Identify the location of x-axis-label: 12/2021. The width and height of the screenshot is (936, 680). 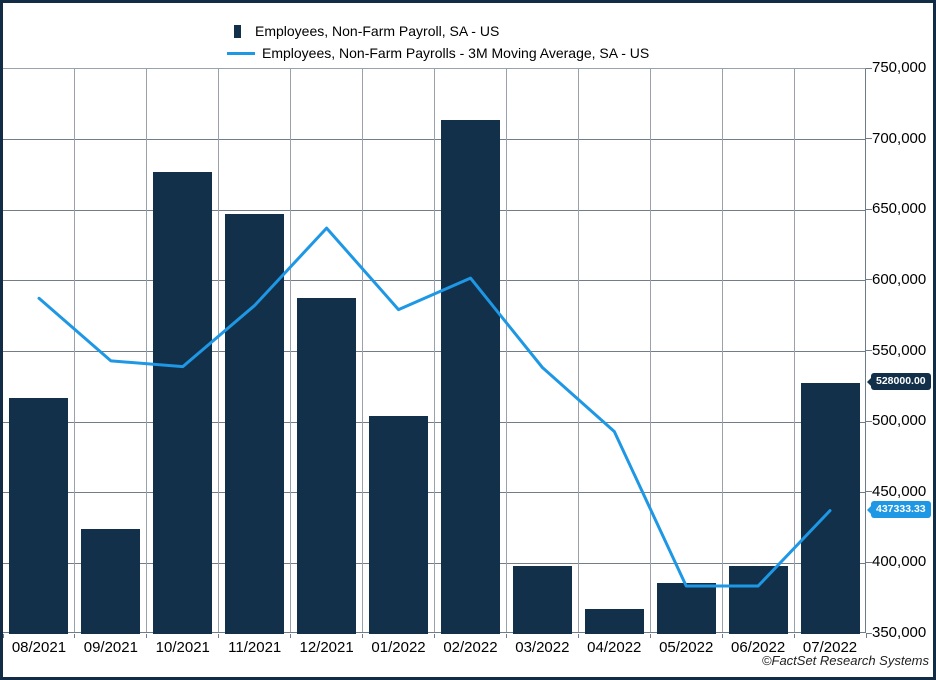
(326, 647).